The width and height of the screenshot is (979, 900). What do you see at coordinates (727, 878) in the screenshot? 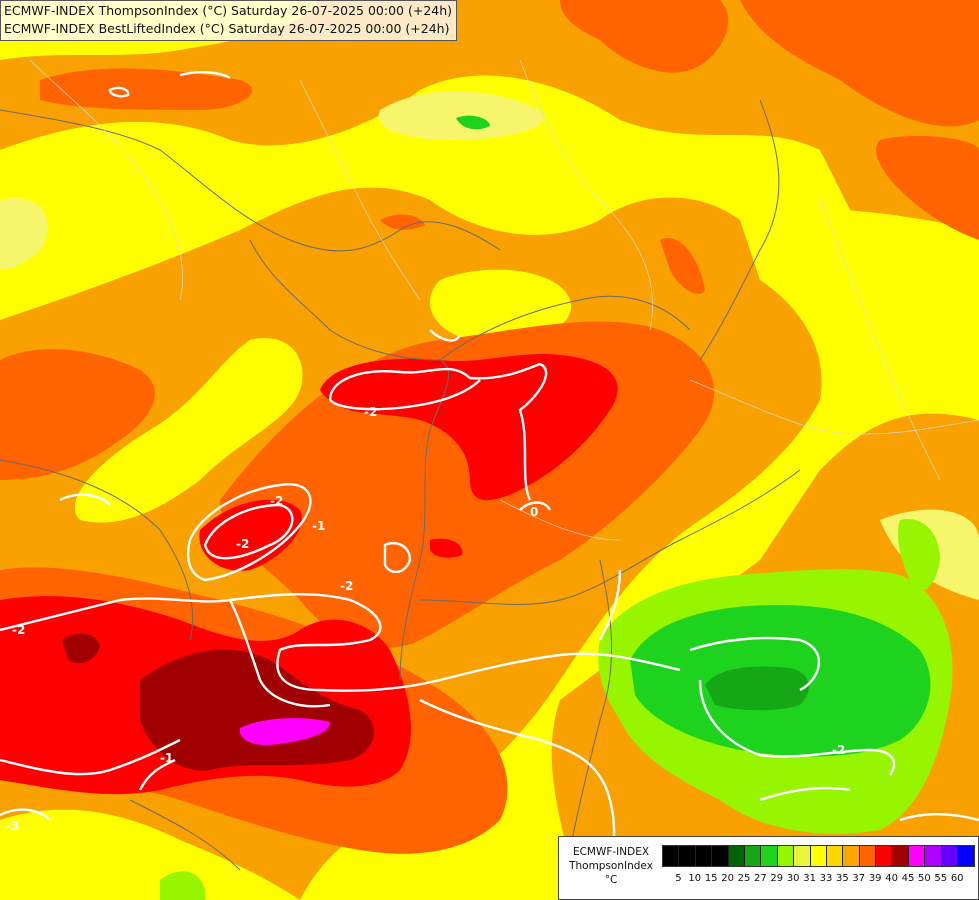
I see `legend-tick-label: 20` at bounding box center [727, 878].